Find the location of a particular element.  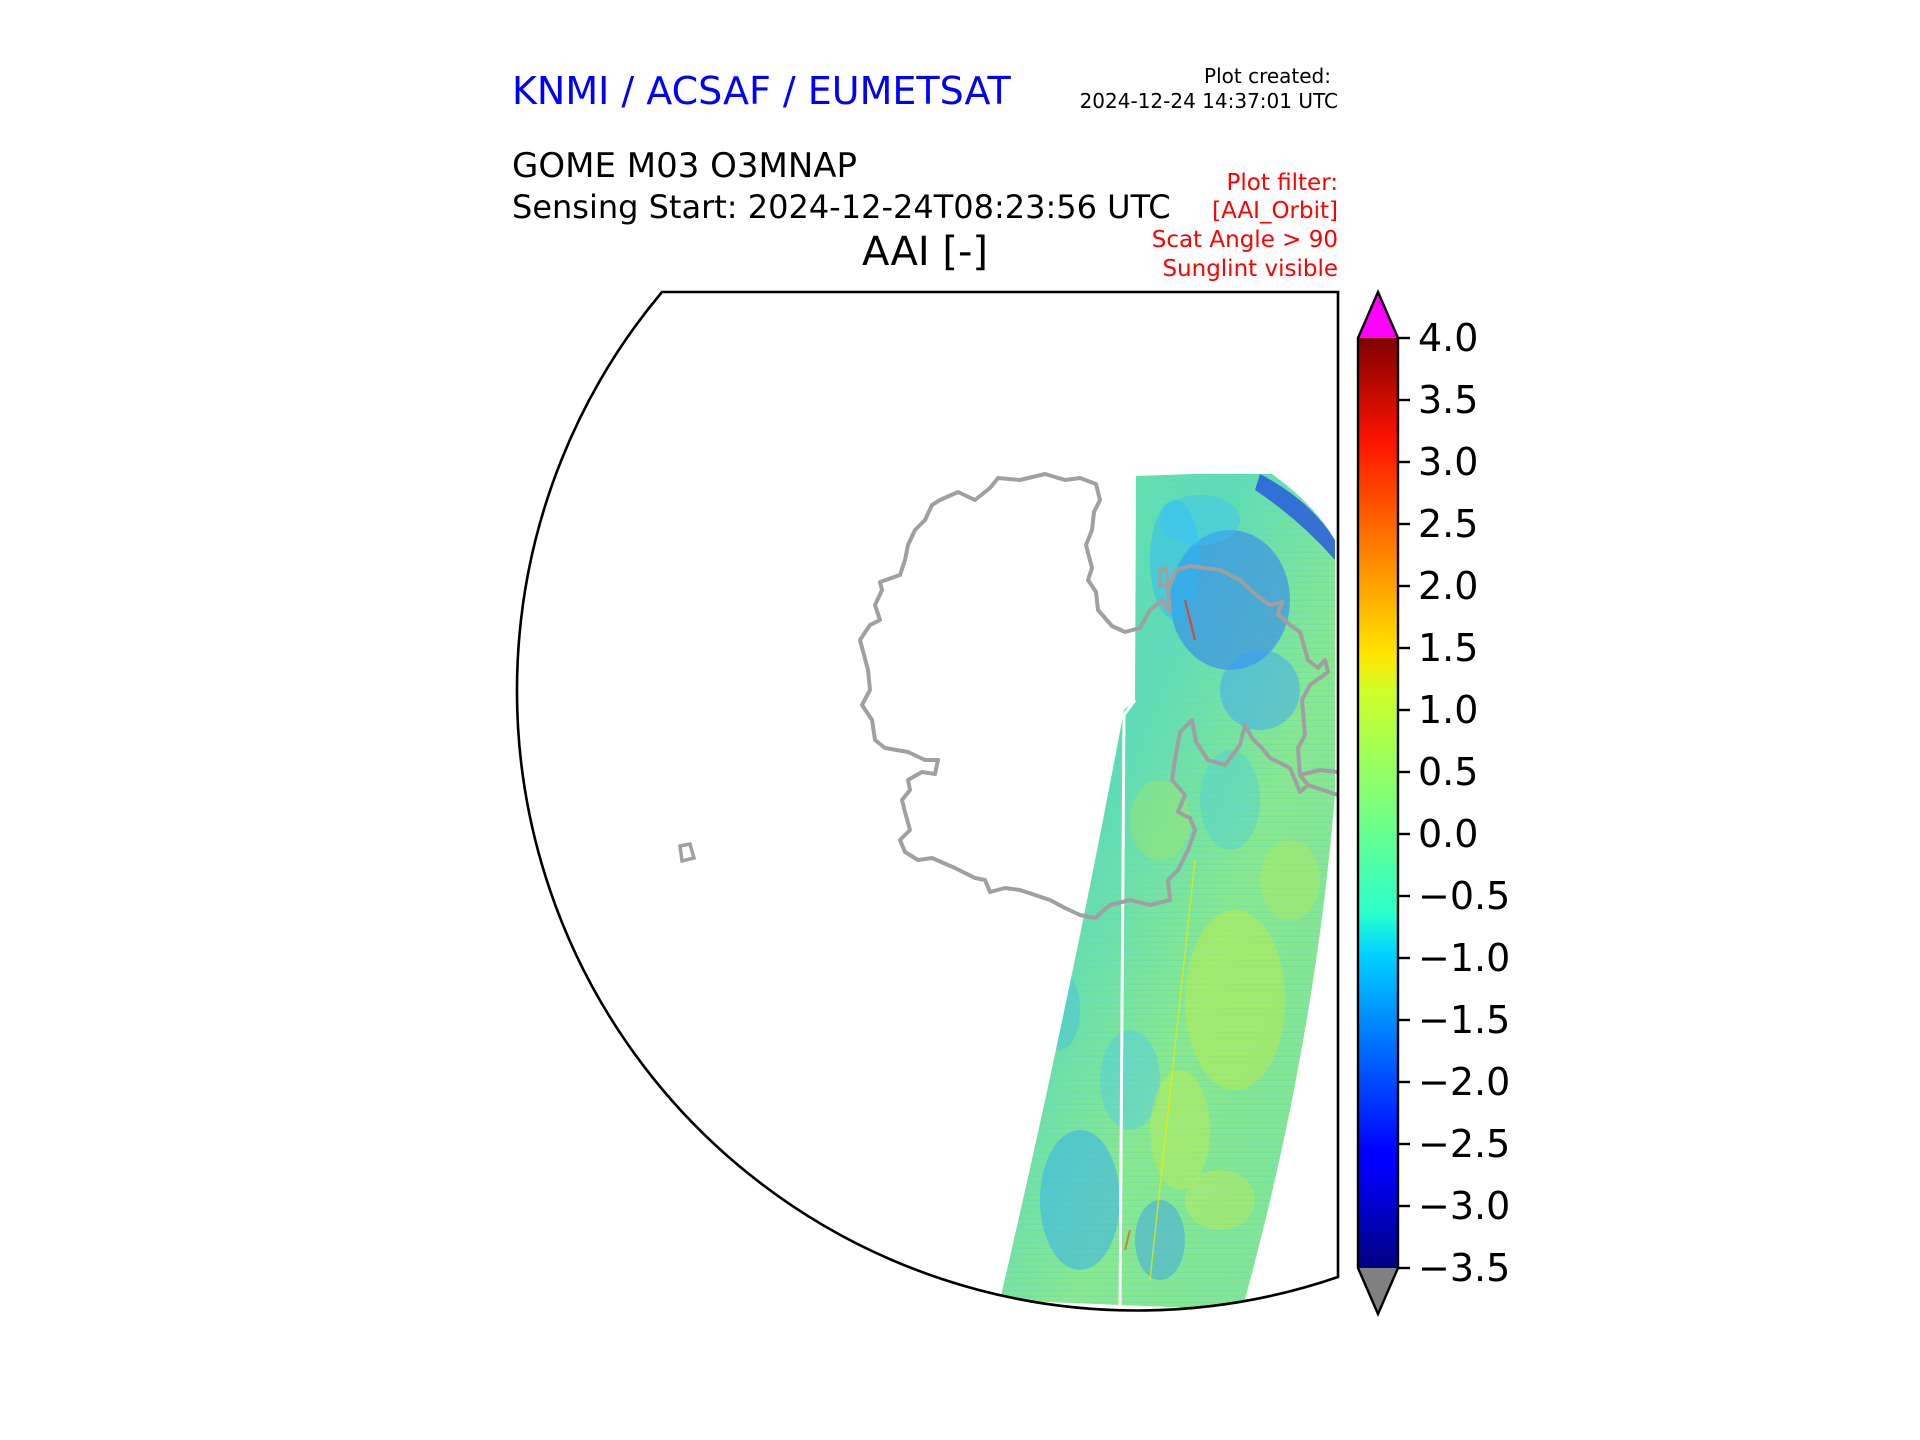

colorbar-tick-label: 0.0 is located at coordinates (1448, 834).